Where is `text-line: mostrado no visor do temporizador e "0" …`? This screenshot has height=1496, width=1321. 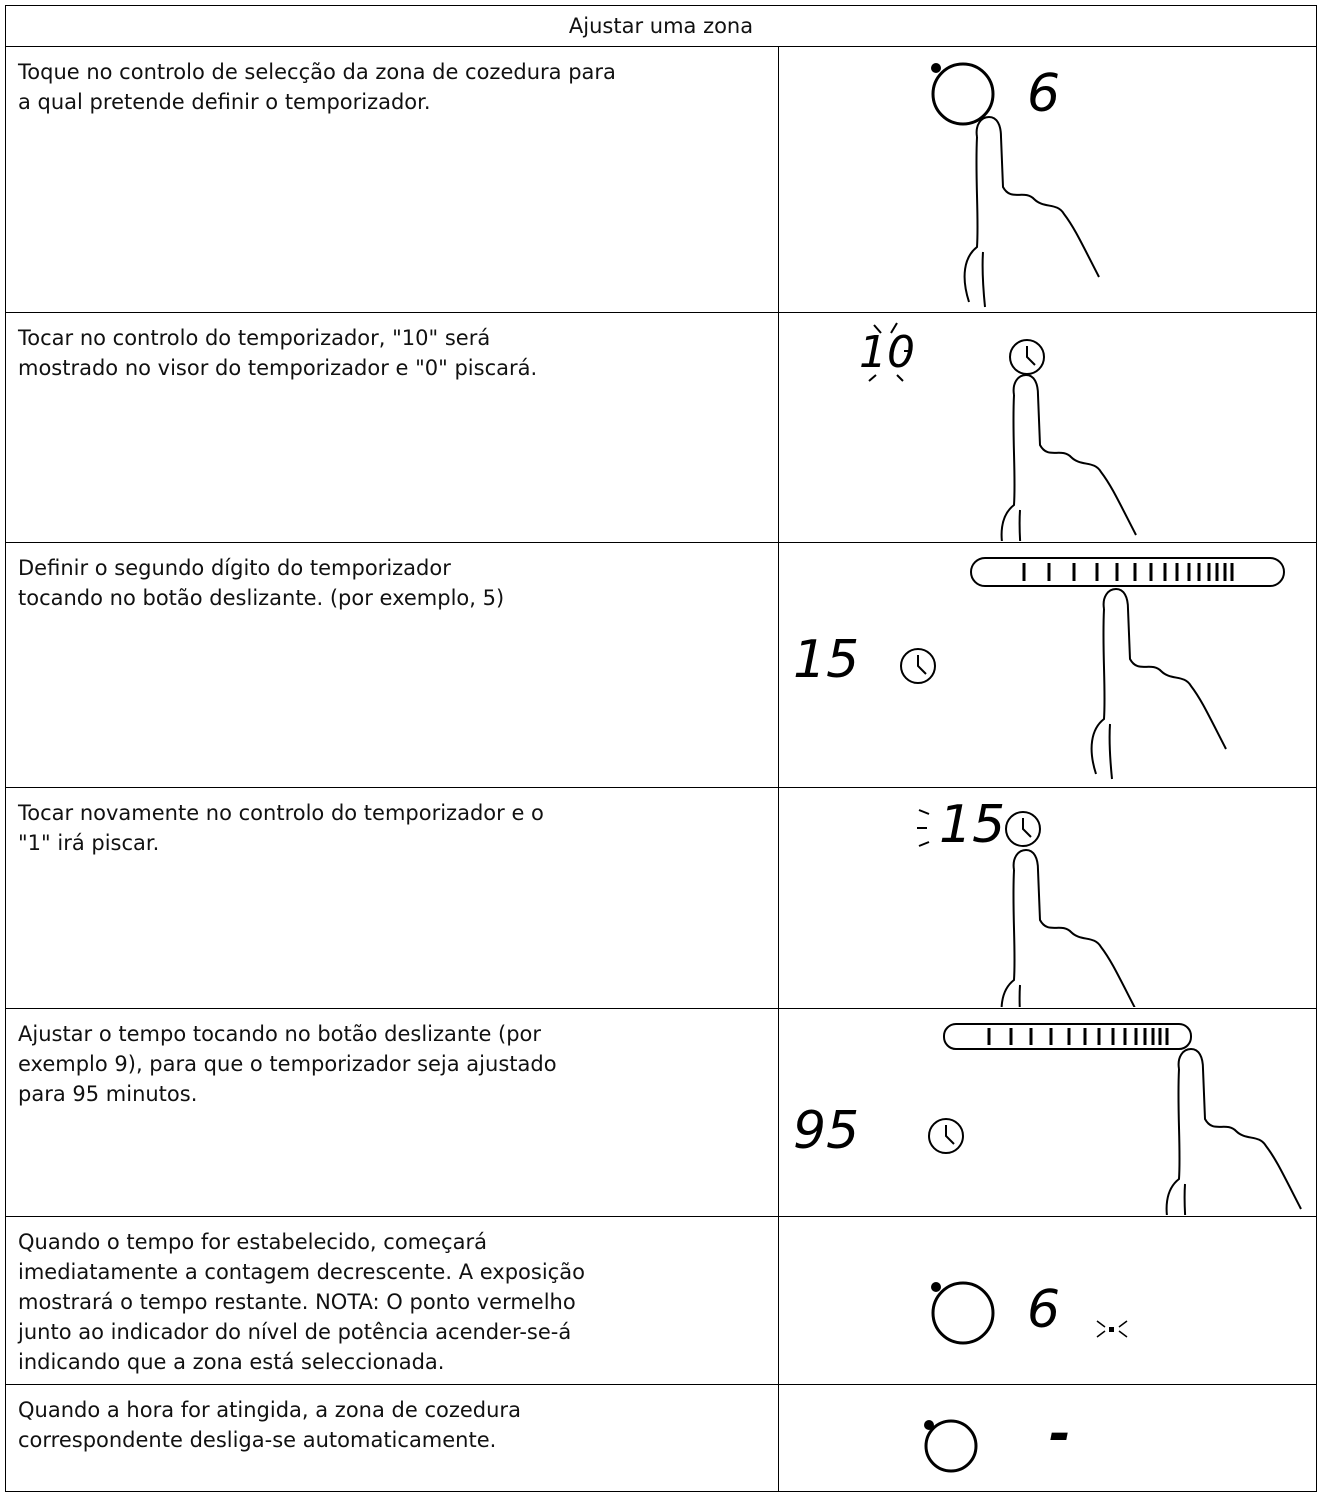
text-line: mostrado no visor do temporizador e "0" … is located at coordinates (278, 368).